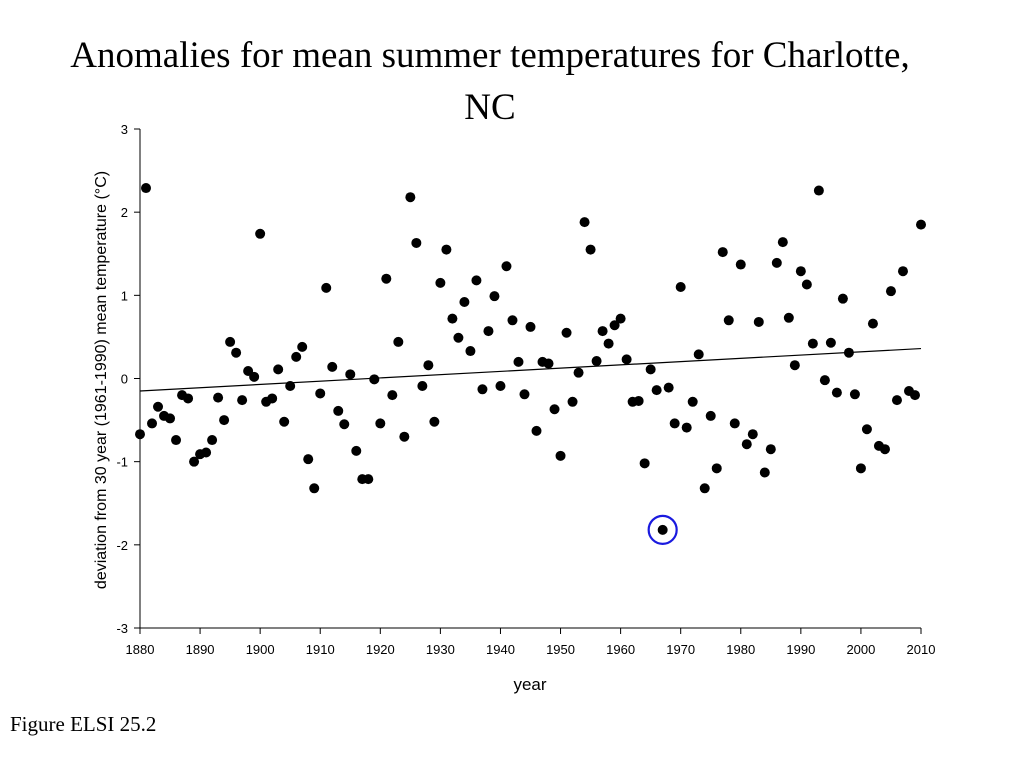 Image resolution: width=1024 pixels, height=768 pixels. Describe the element at coordinates (662, 529) in the screenshot. I see `highlight-layer` at that location.